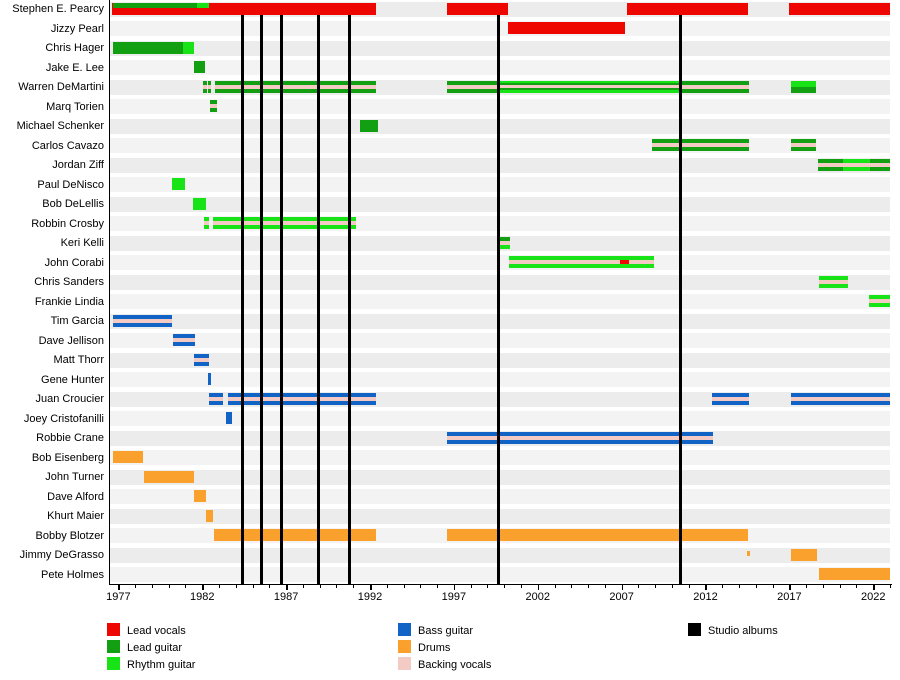 The image size is (900, 680). Describe the element at coordinates (144, 647) in the screenshot. I see `legend-item-lead-guitar: Lead guitar` at that location.